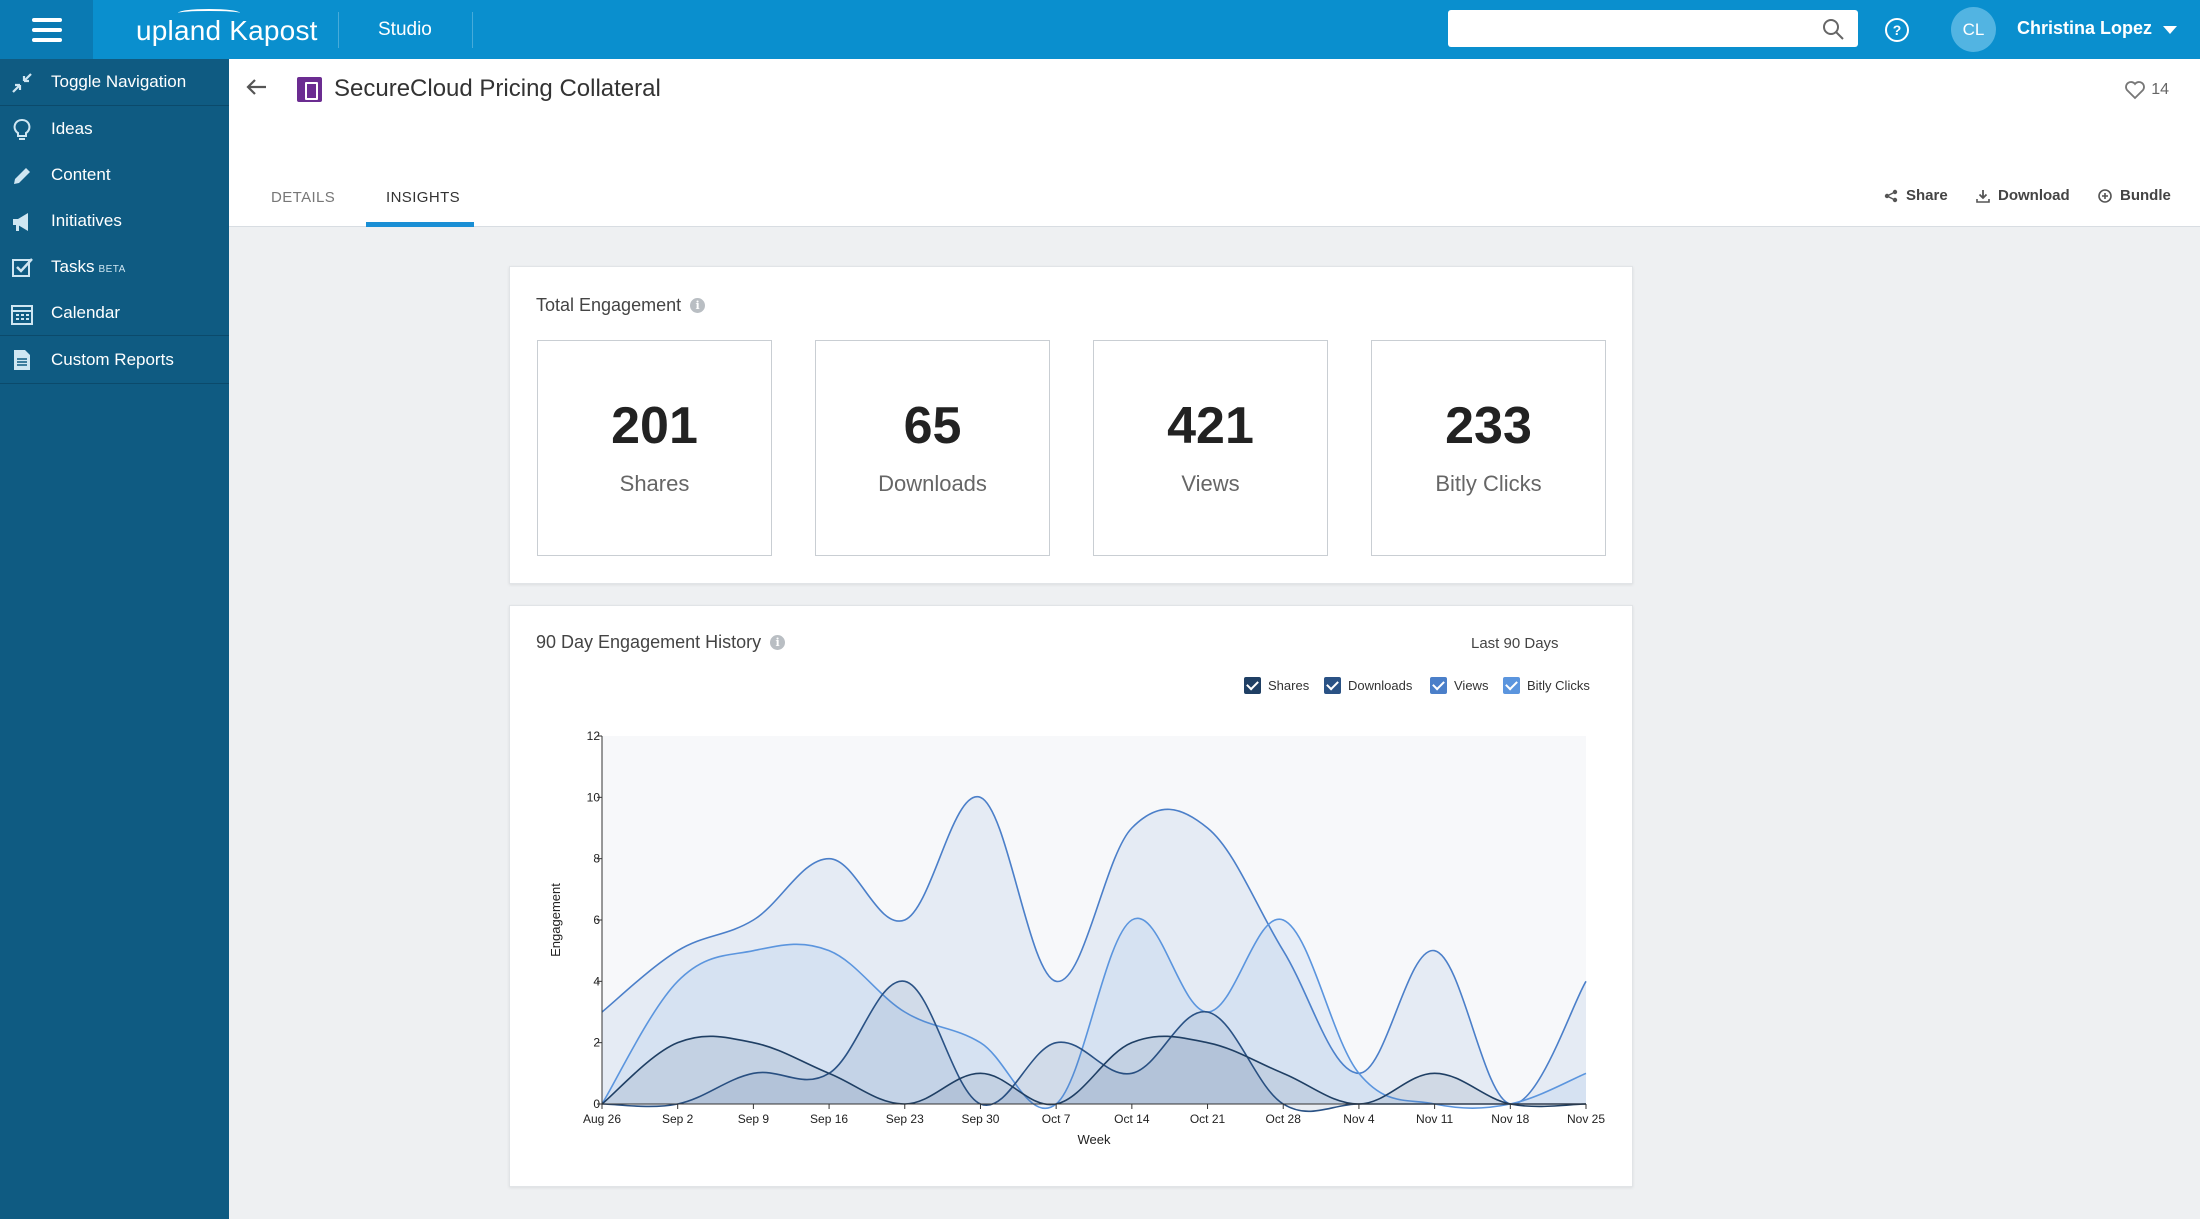  I want to click on sidebar-item-label: Tasks, so click(73, 266).